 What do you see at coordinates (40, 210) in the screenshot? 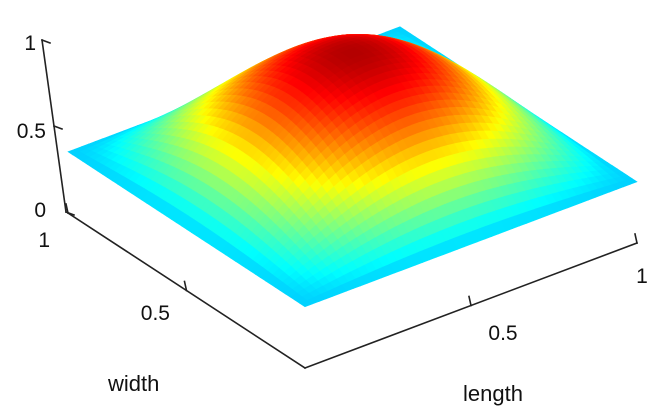
I see `z-tick-label: 0` at bounding box center [40, 210].